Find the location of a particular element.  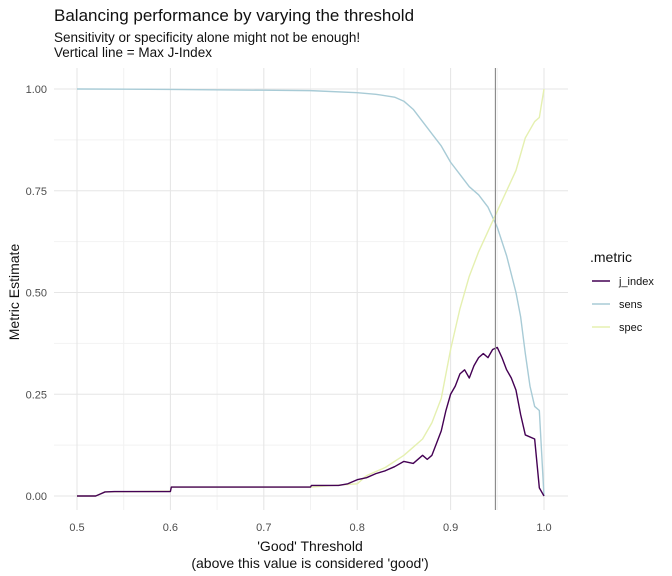

y-tick-label: 0.25 is located at coordinates (36, 395).